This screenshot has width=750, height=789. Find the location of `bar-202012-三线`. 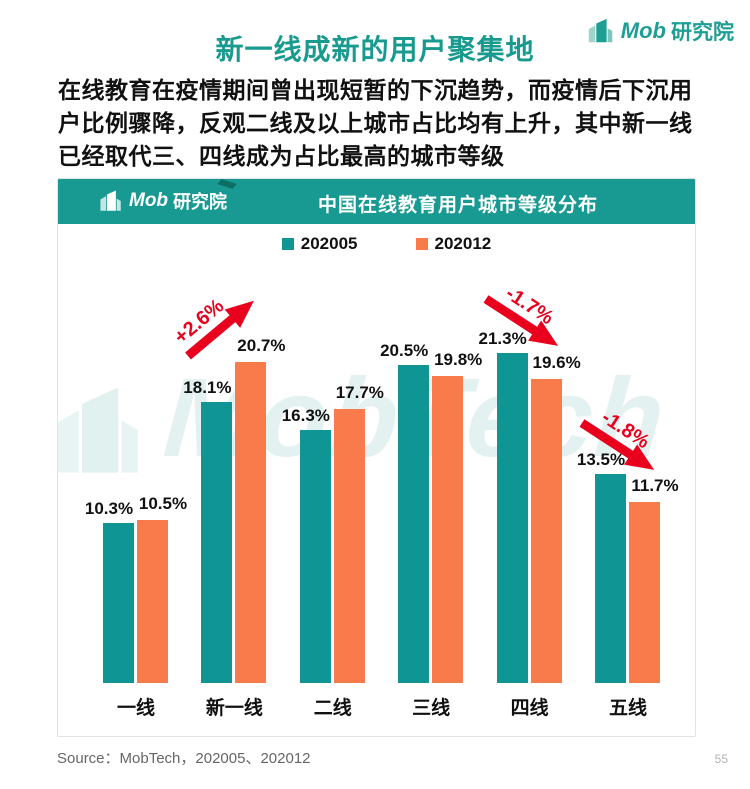

bar-202012-三线 is located at coordinates (448, 529).